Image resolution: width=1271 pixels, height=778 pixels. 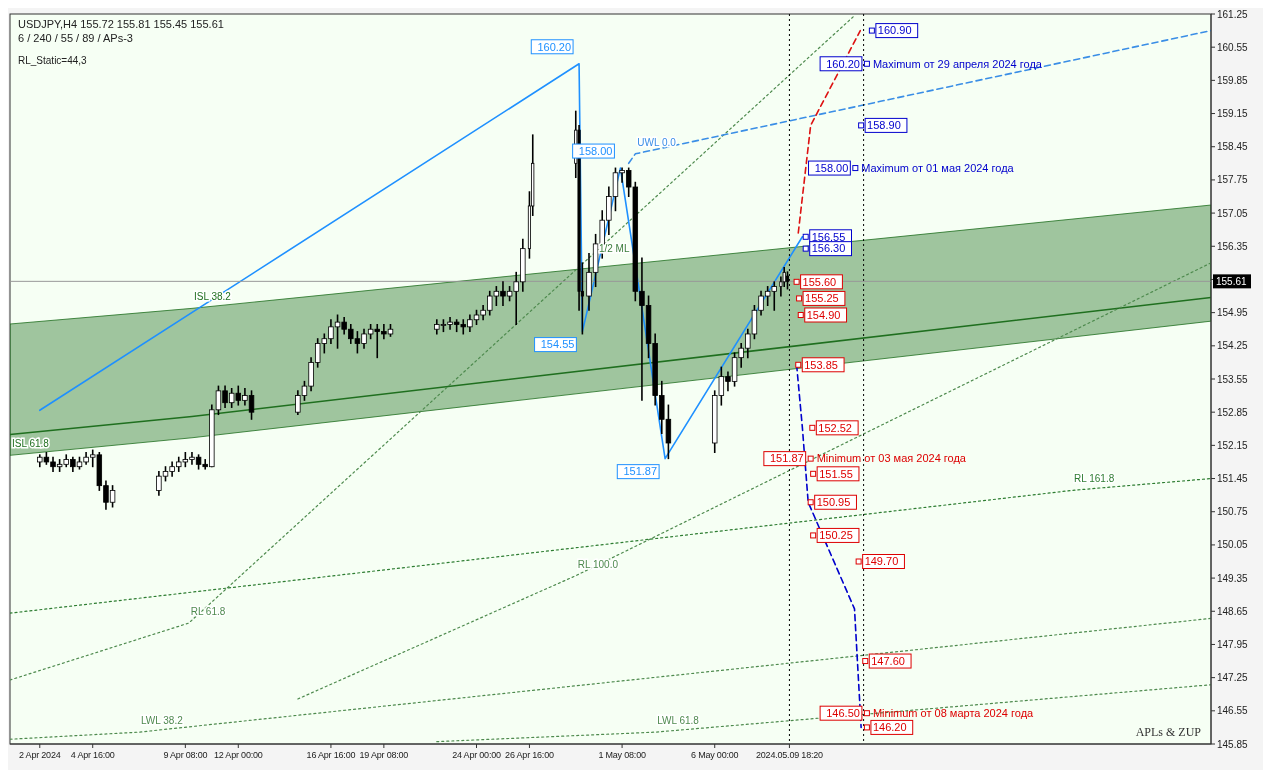 I want to click on annotation: 160.90, so click(x=894, y=30).